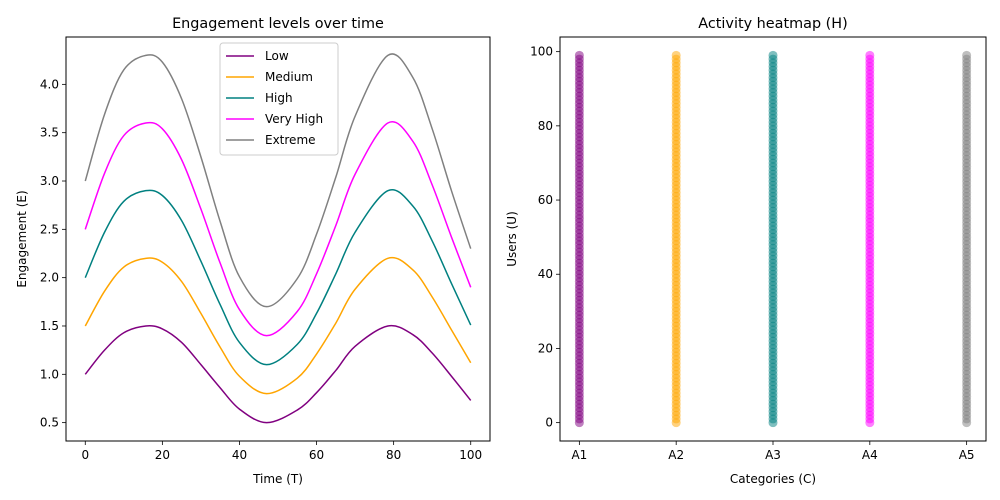  I want to click on x-tick-label: 100, so click(470, 455).